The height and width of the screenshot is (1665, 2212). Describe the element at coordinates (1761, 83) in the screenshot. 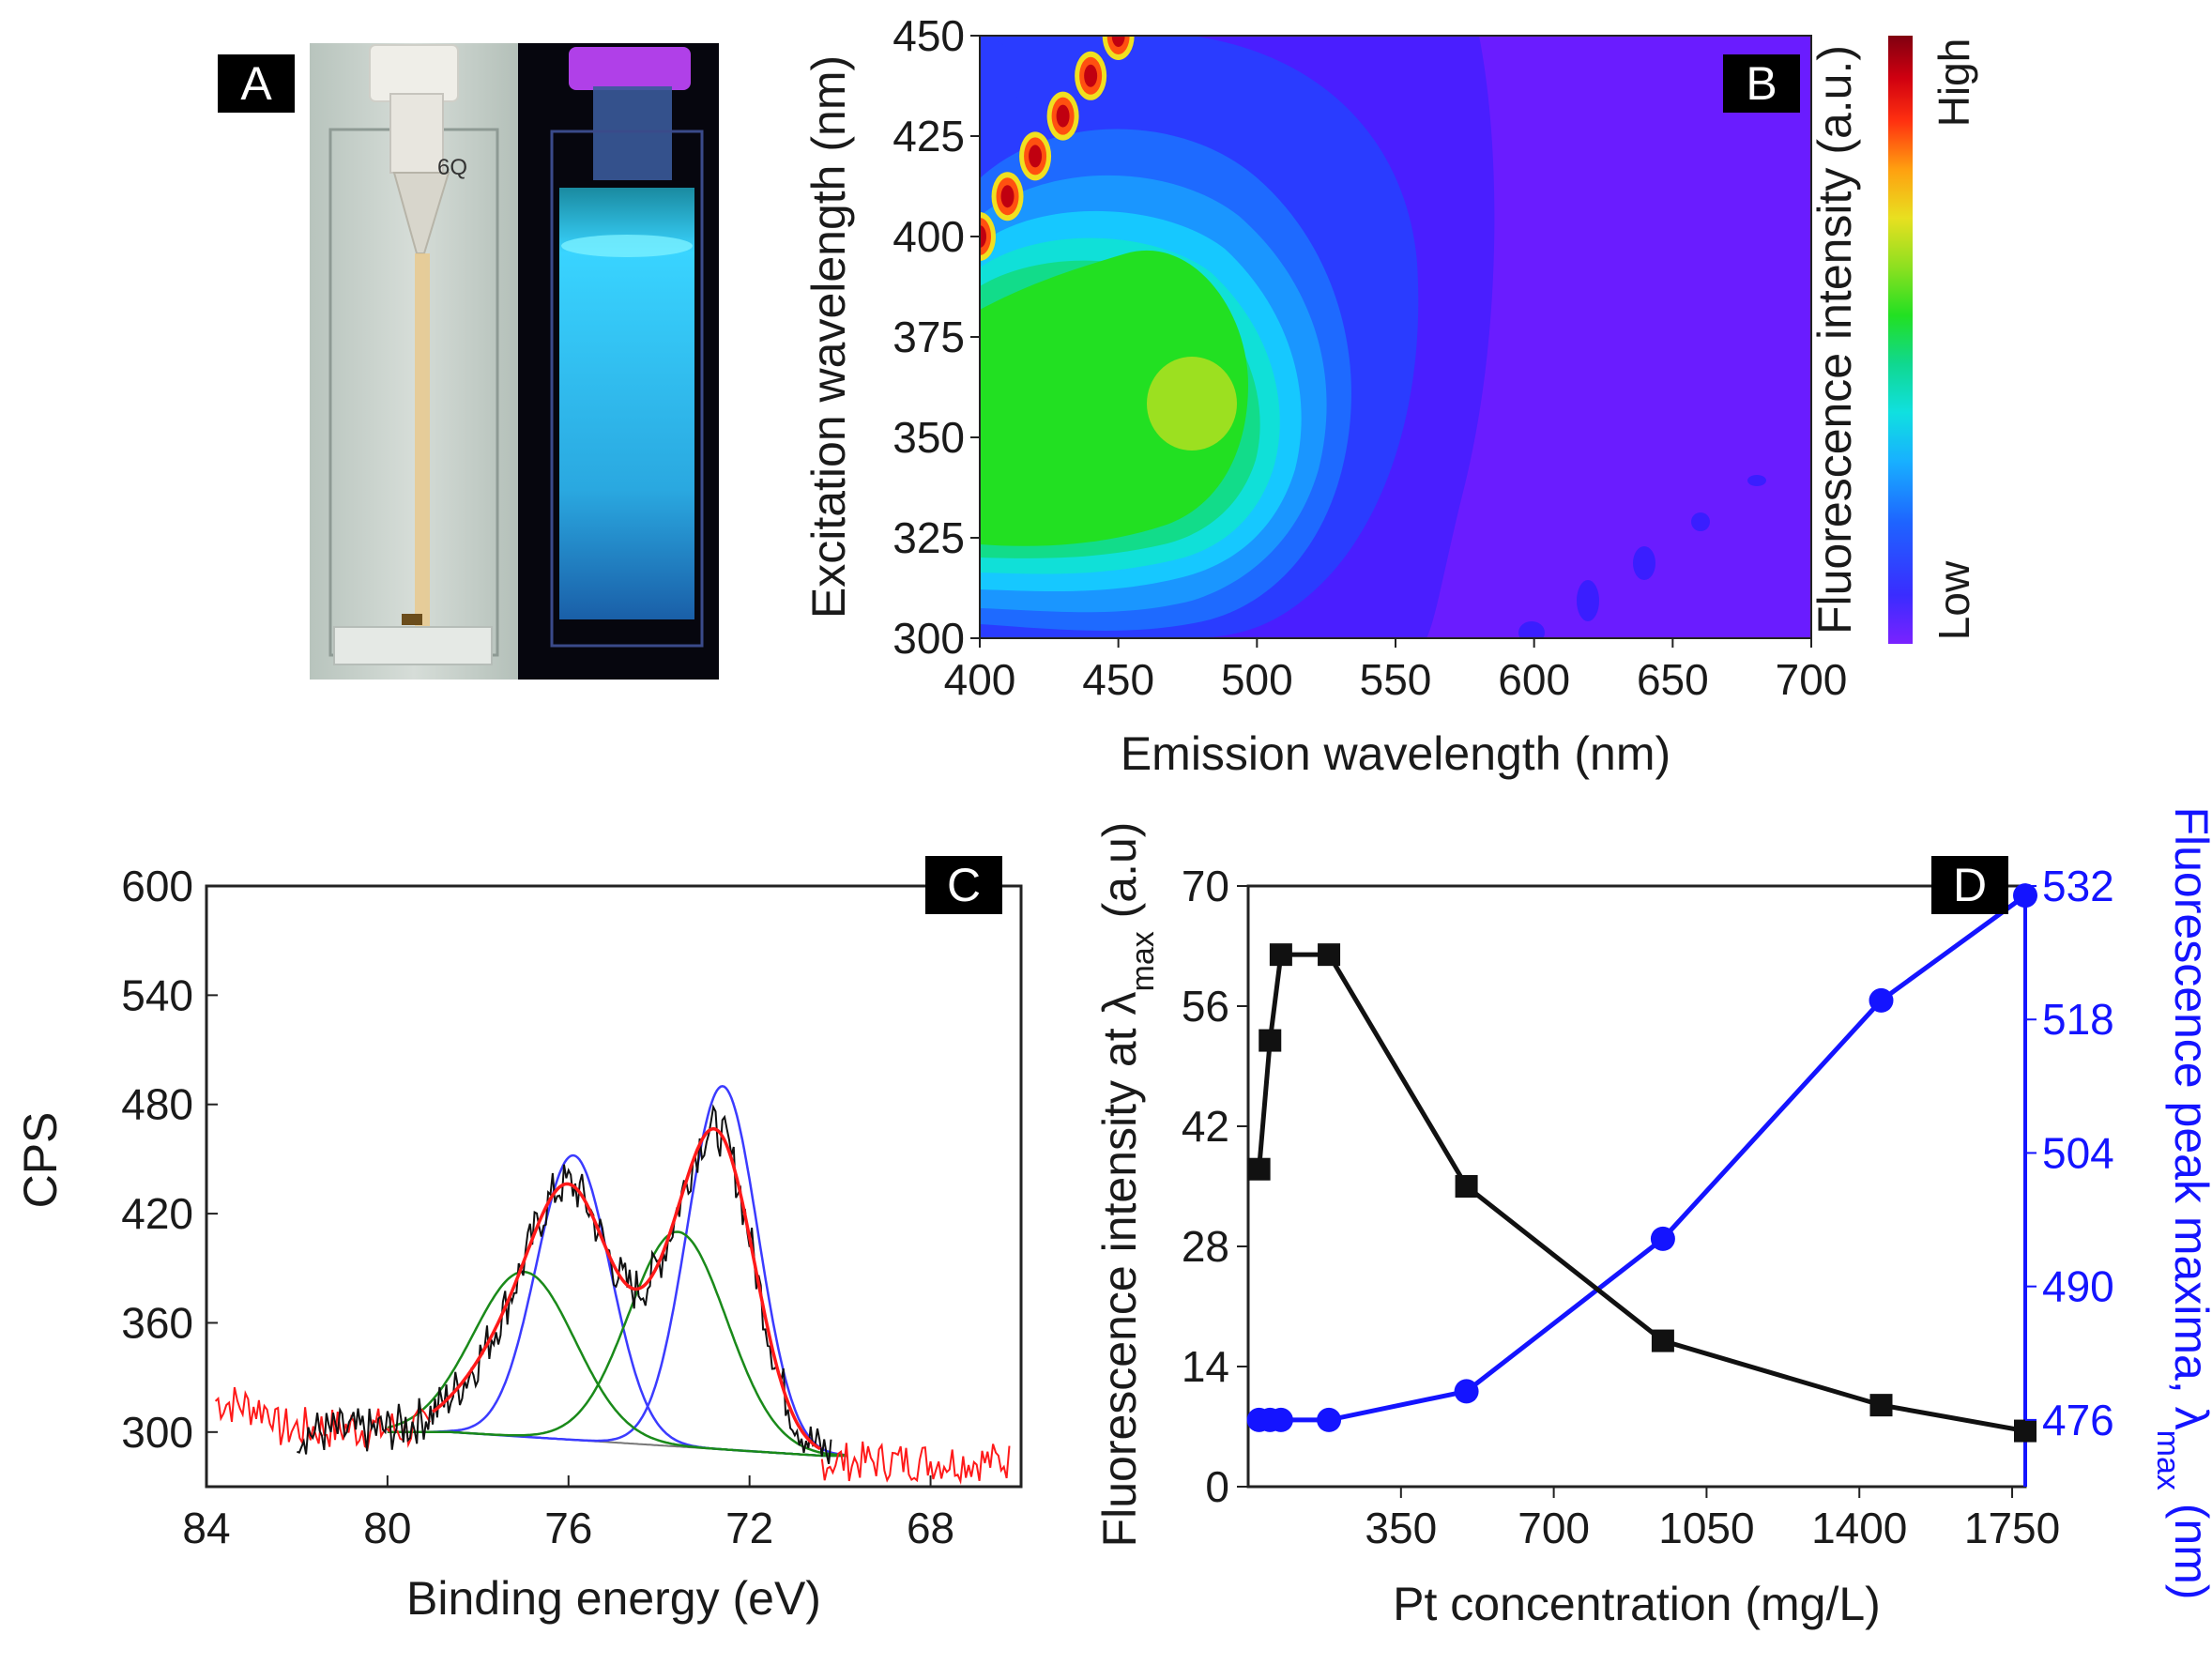

I see `panel-b-letter: B` at that location.